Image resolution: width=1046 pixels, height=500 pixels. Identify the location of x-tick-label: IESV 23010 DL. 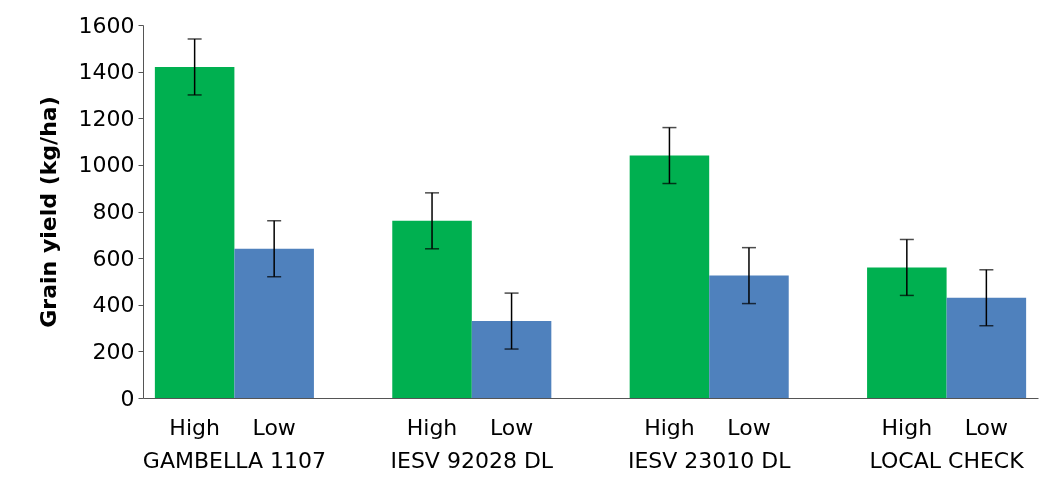
(709, 460).